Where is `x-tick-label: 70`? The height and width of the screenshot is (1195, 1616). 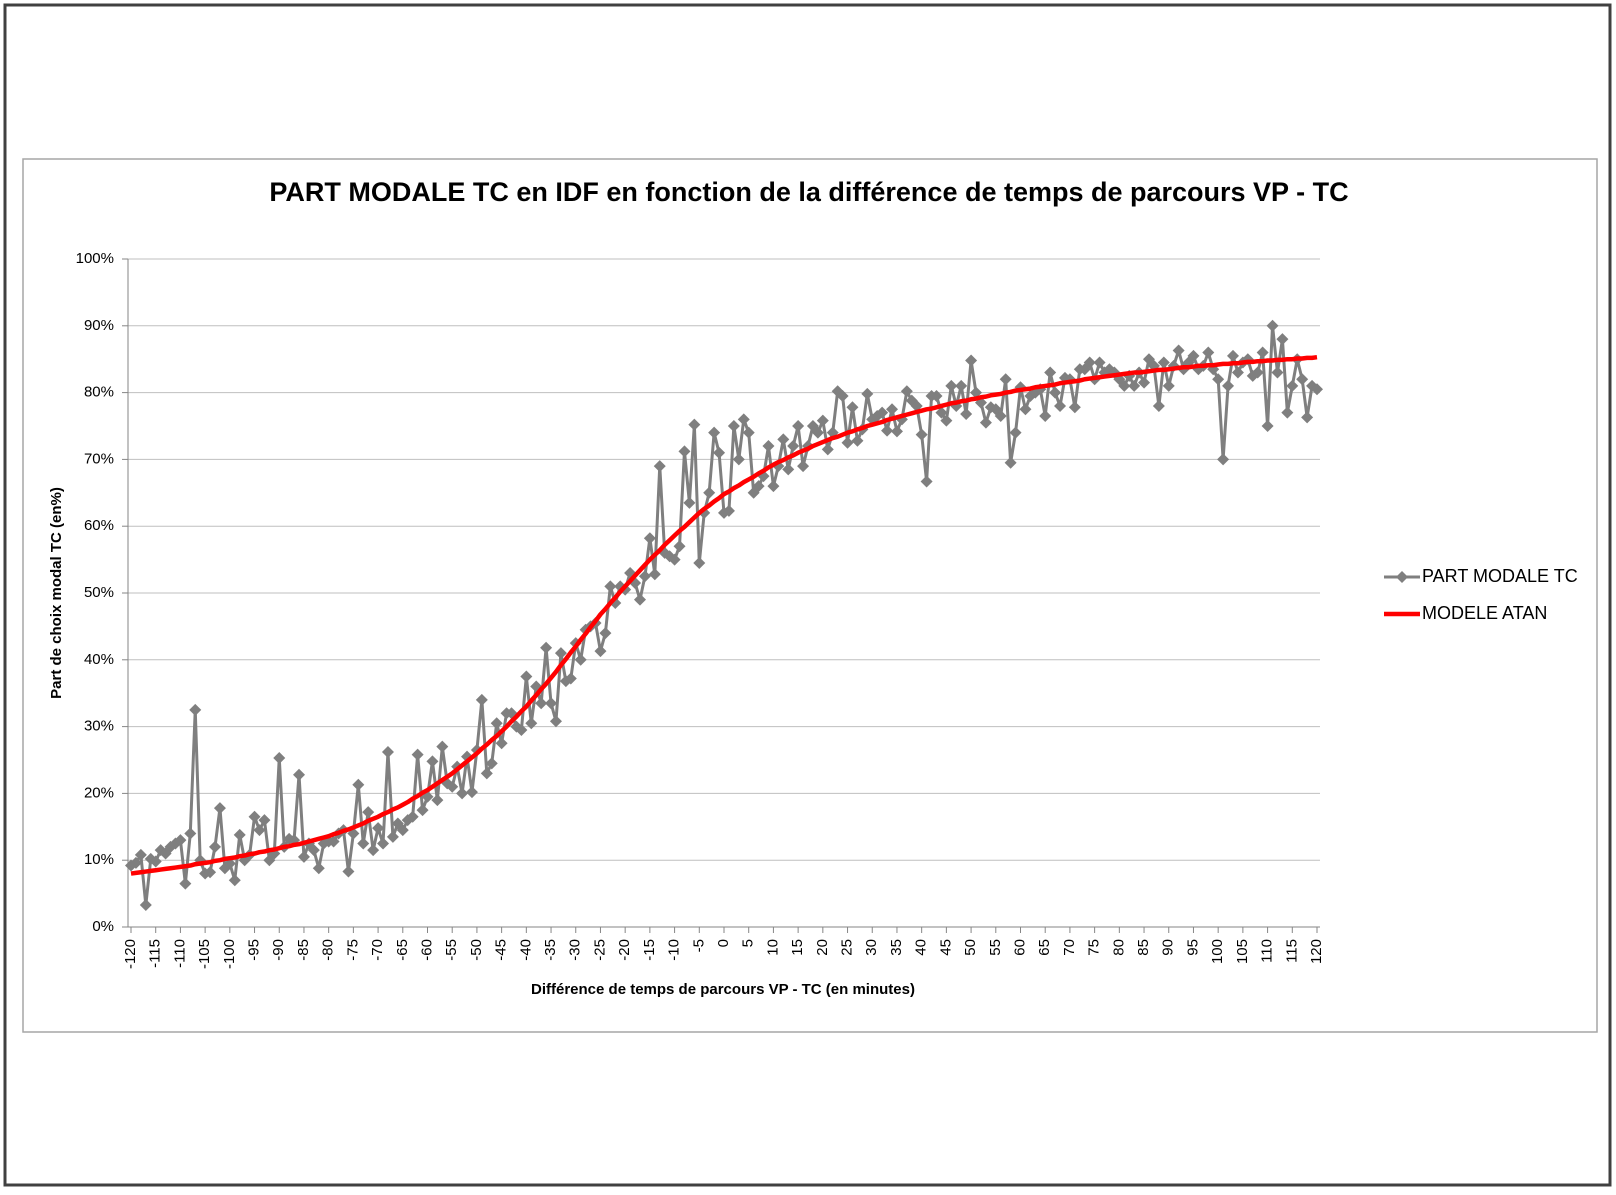 x-tick-label: 70 is located at coordinates (1069, 947).